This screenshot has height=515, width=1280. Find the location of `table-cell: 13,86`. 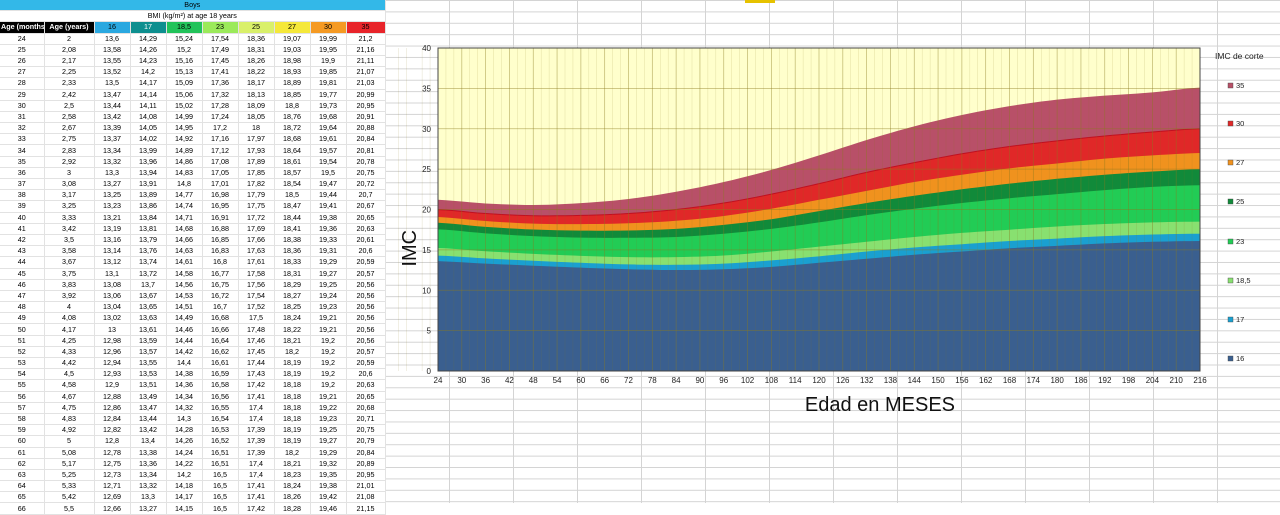

table-cell: 13,86 is located at coordinates (148, 206).